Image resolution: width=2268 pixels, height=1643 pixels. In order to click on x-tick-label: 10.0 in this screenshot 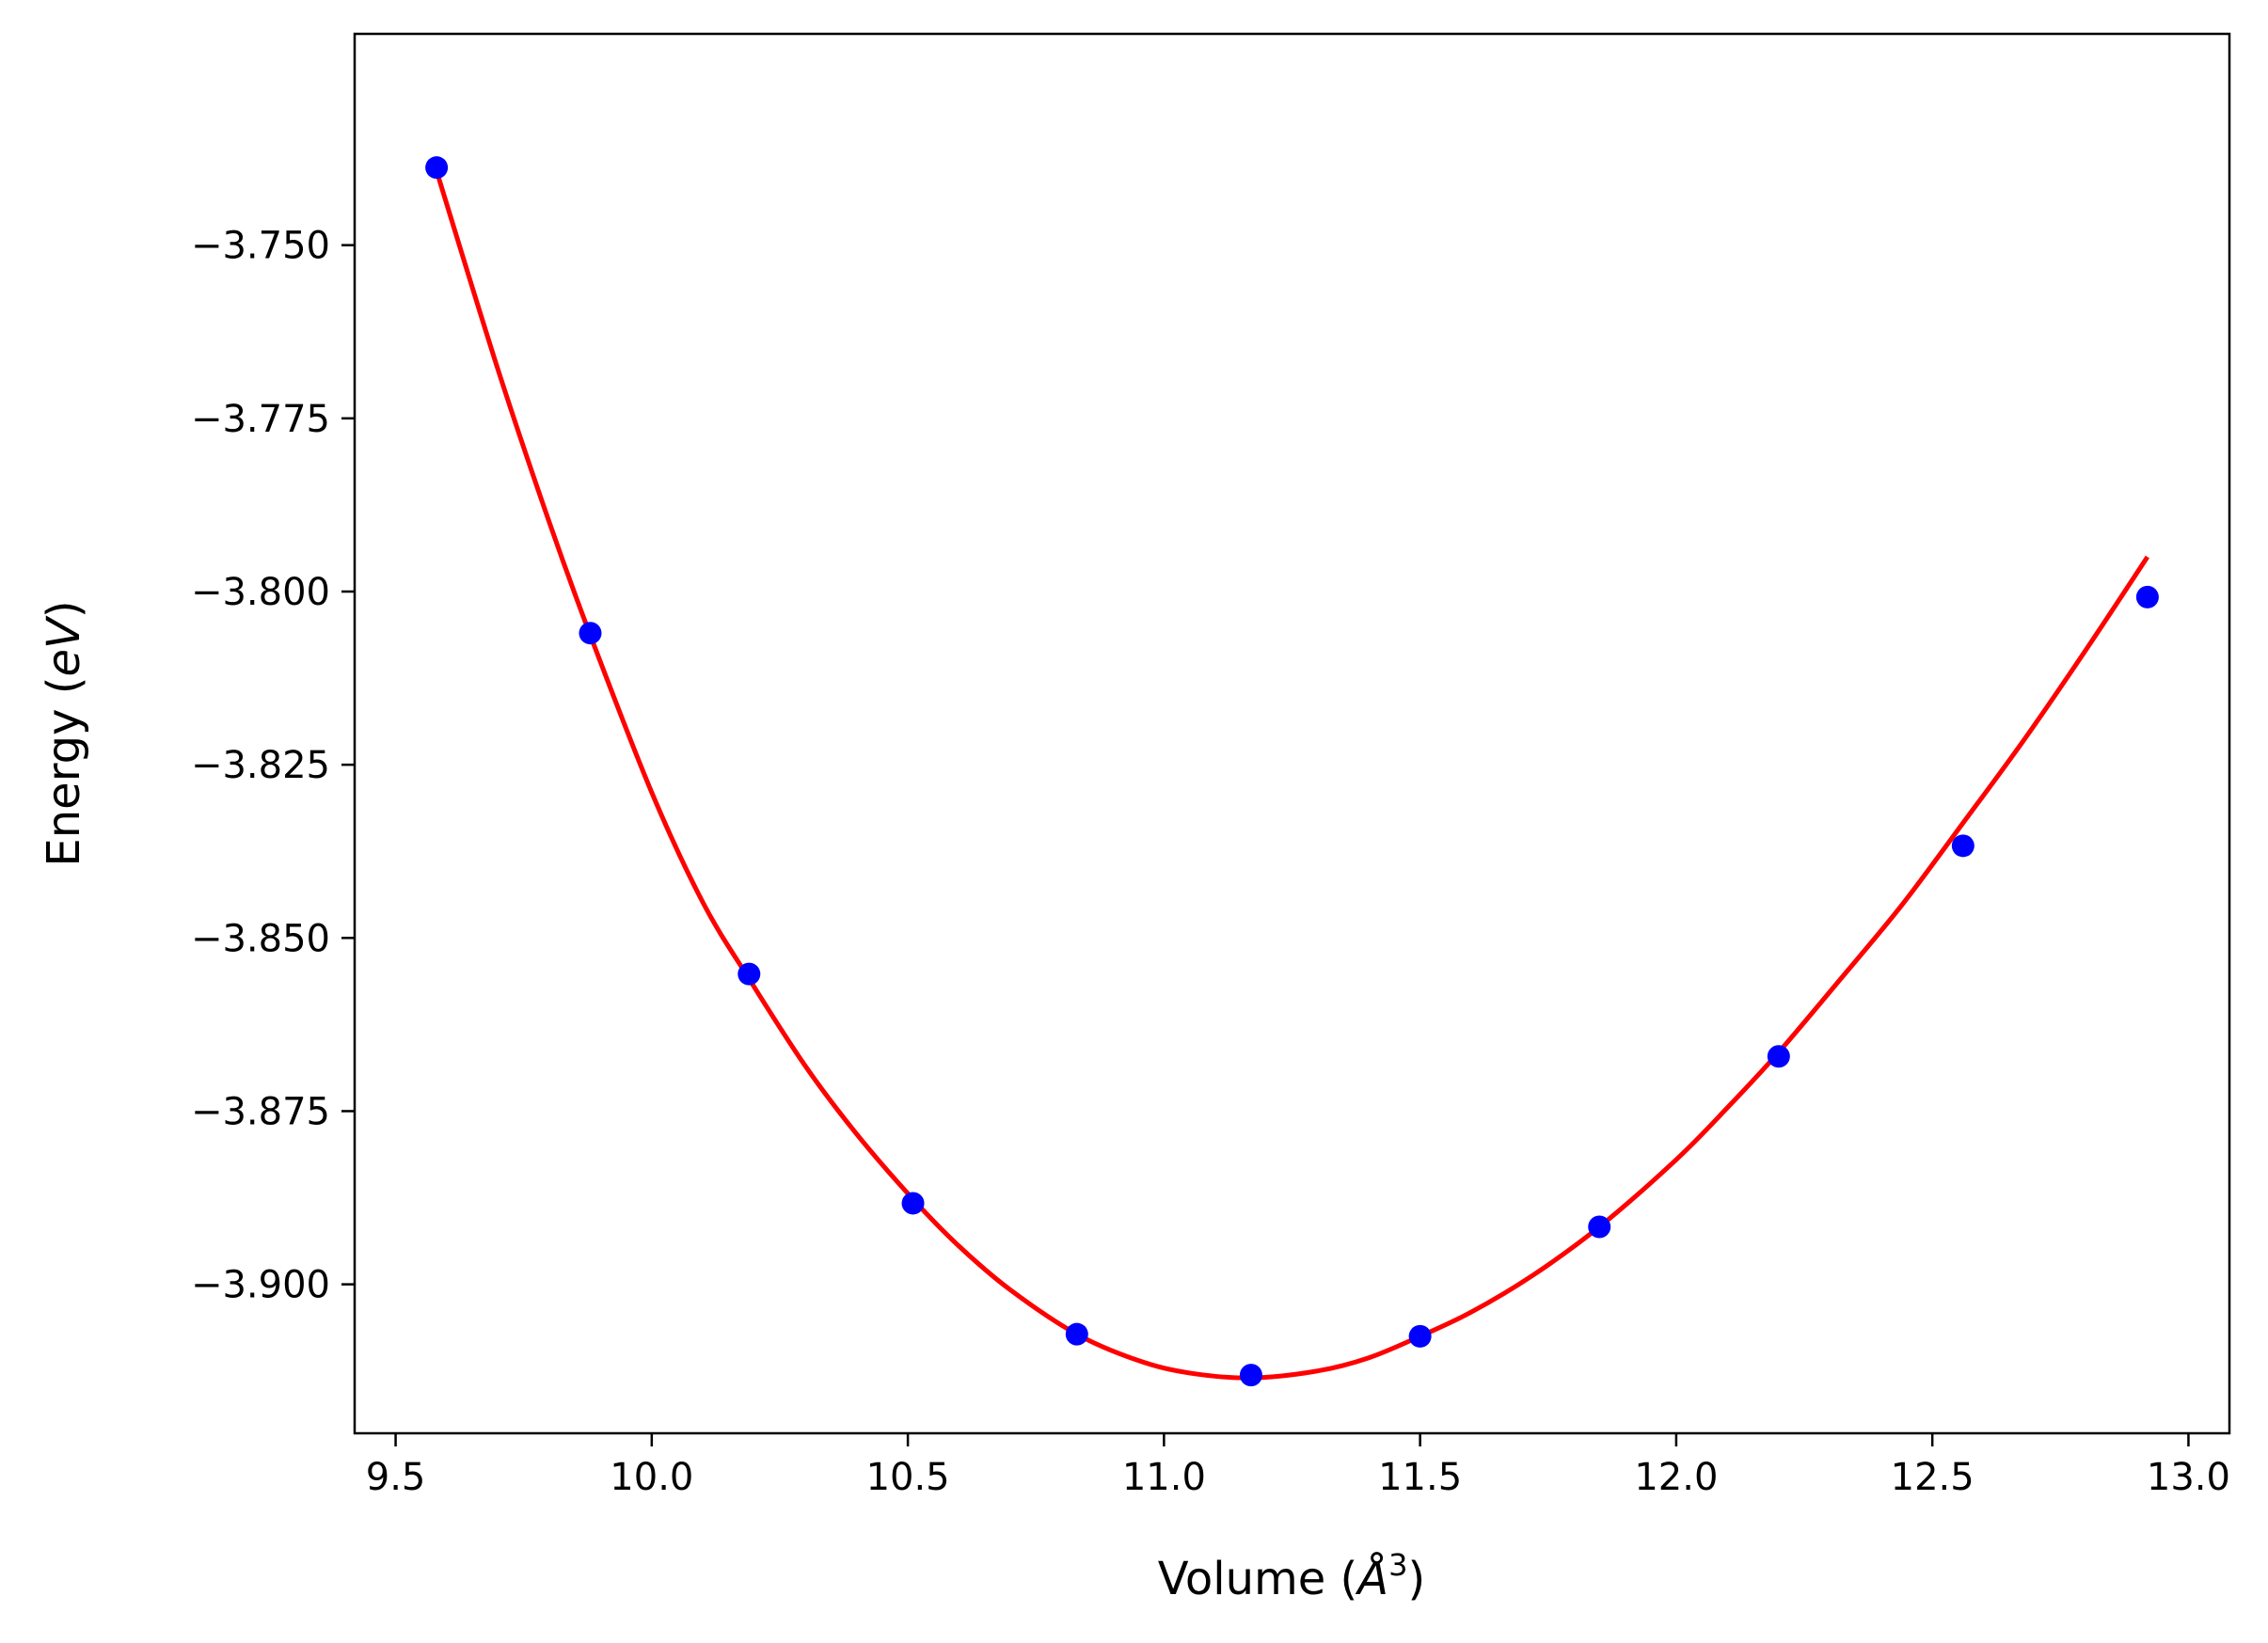, I will do `click(651, 1477)`.